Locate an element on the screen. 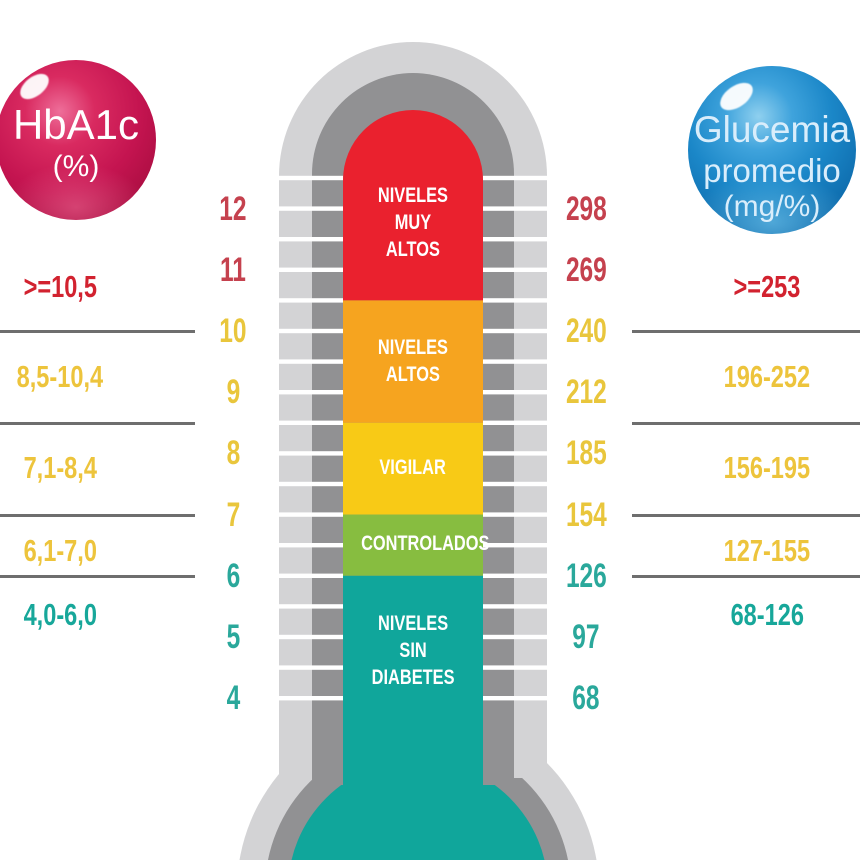 The width and height of the screenshot is (860, 860). hba1c-scale-value: 11 is located at coordinates (233, 270).